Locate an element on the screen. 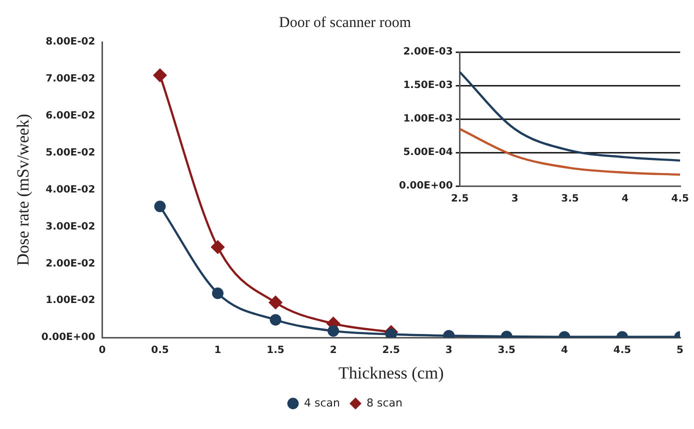 This screenshot has height=429, width=694. y-tick-label: 6.00E-02 is located at coordinates (71, 116).